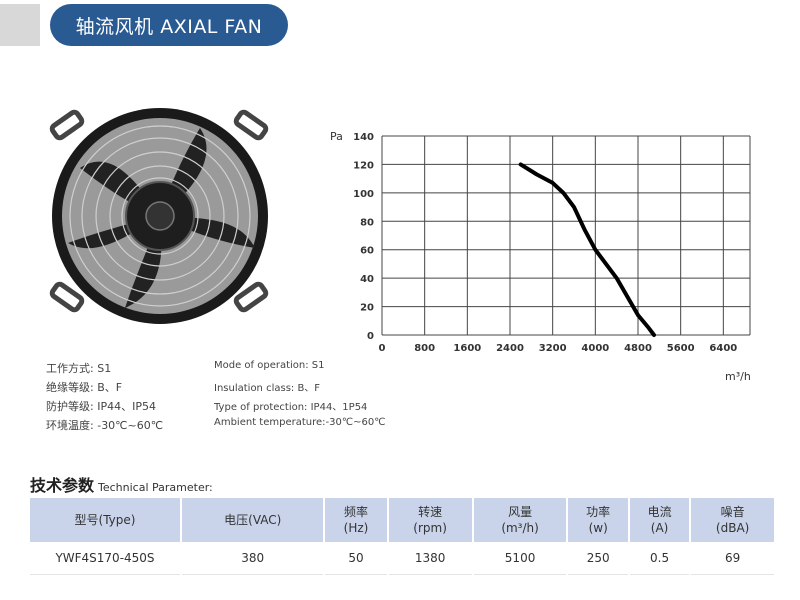 Image resolution: width=800 pixels, height=600 pixels. What do you see at coordinates (659, 558) in the screenshot?
I see `cell-current: 0.5` at bounding box center [659, 558].